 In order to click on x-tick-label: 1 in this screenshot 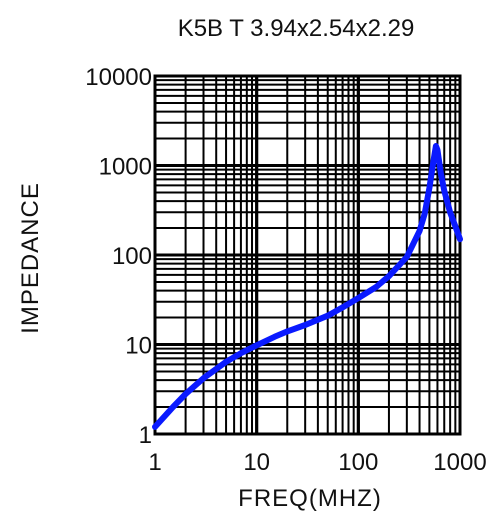, I will do `click(154, 462)`.